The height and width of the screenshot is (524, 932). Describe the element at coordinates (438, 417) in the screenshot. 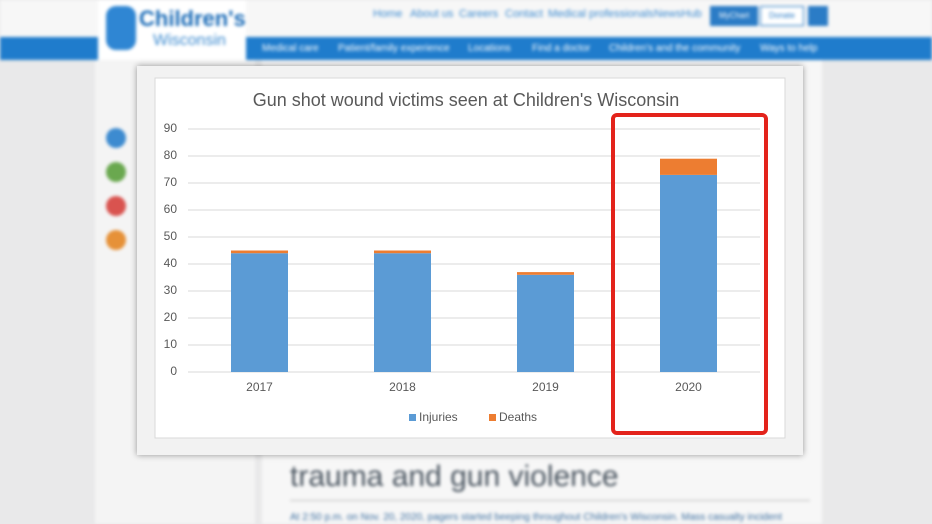

I see `legend-label: Injuries` at that location.